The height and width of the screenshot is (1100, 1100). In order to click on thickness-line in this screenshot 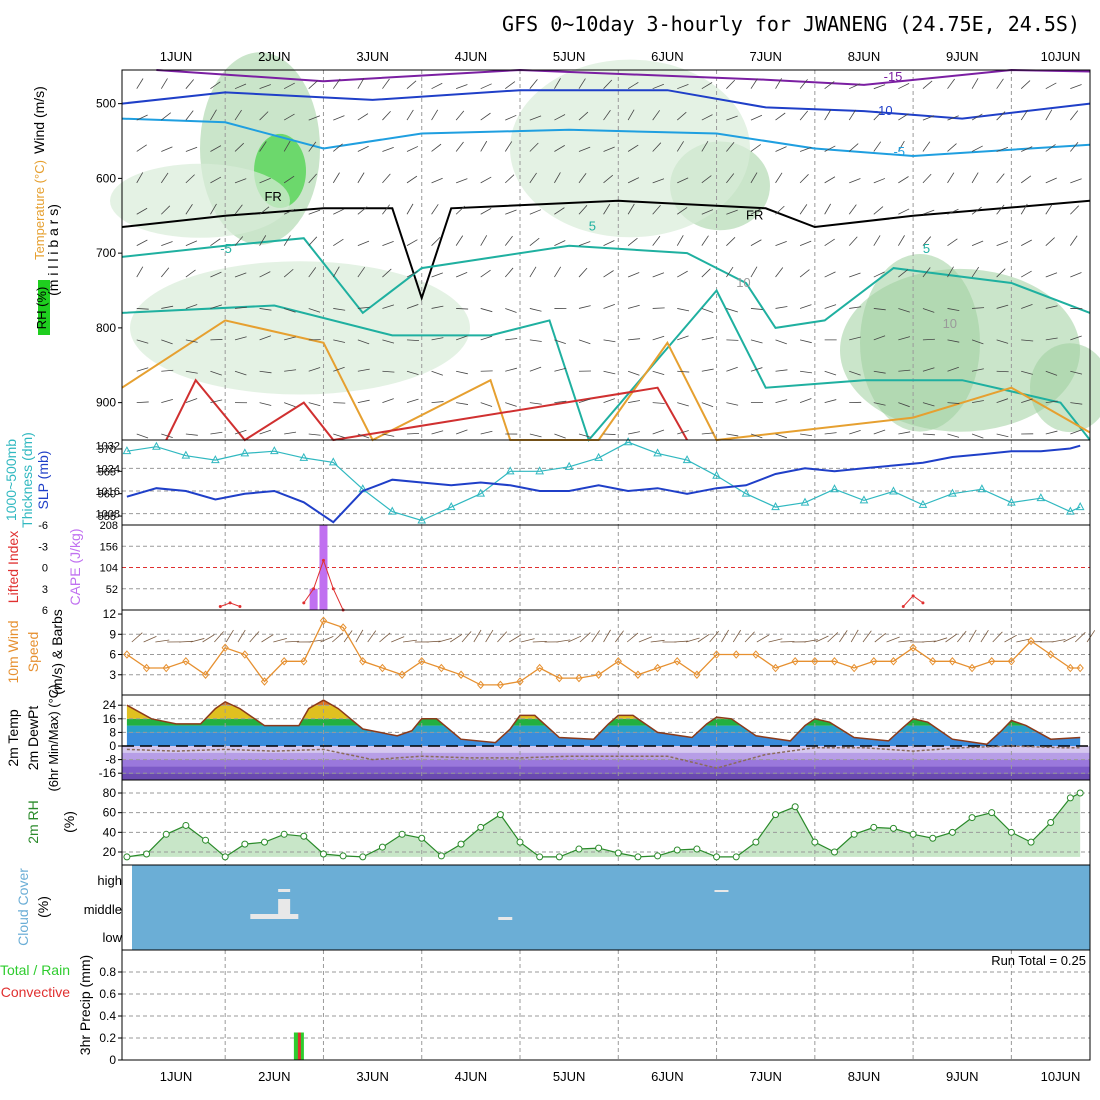, I will do `click(603, 481)`.